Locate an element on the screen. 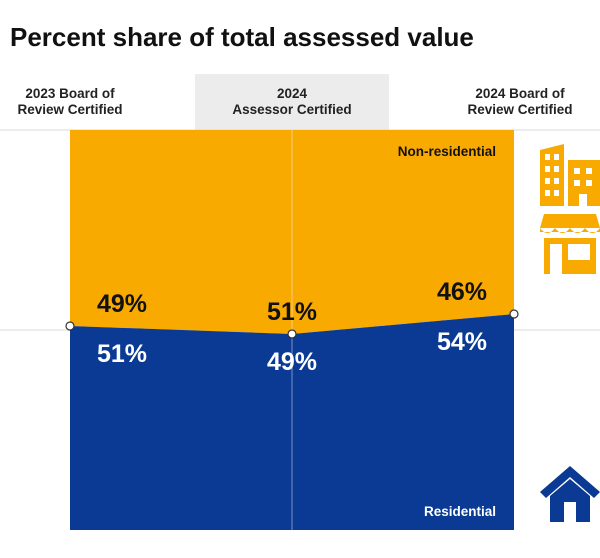 The height and width of the screenshot is (558, 600). non-residential-value-label: 46% is located at coordinates (462, 292).